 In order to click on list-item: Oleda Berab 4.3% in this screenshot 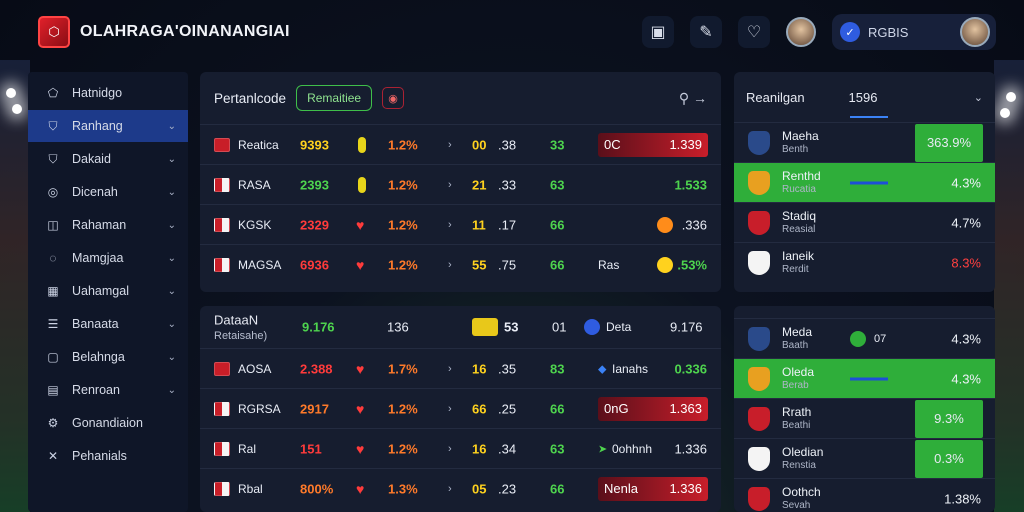, I will do `click(864, 378)`.